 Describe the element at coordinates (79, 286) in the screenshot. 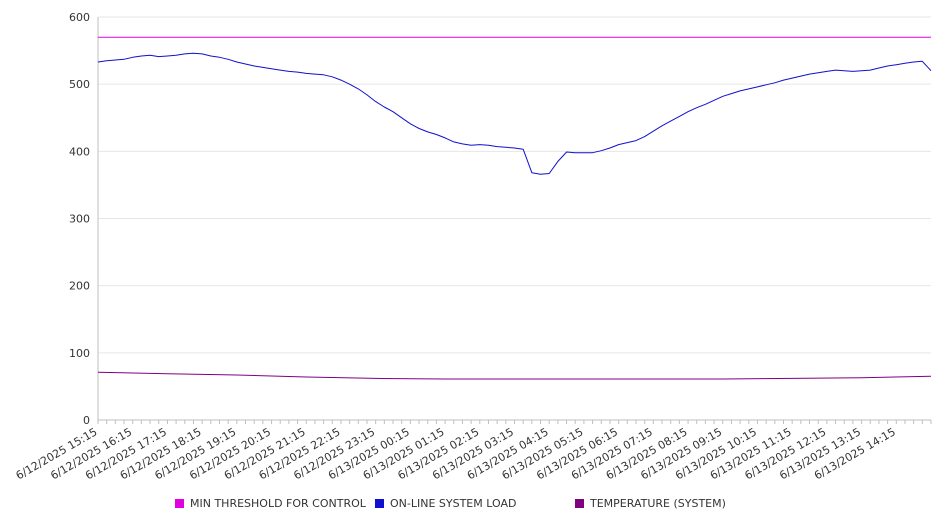

I see `y-tick-label-200: 200` at that location.